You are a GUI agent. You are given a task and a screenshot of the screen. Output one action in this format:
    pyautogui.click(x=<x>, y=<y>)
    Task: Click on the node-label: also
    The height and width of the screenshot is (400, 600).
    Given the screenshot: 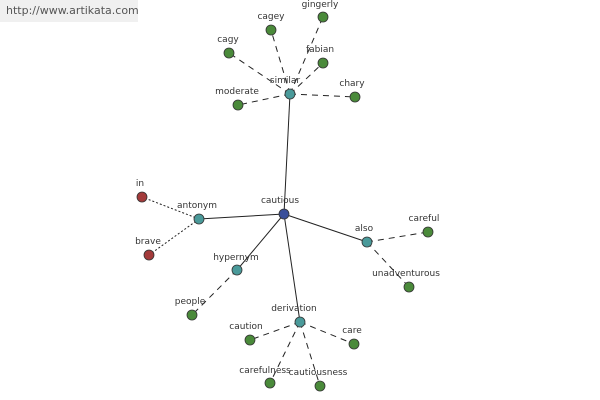 What is the action you would take?
    pyautogui.click(x=364, y=229)
    